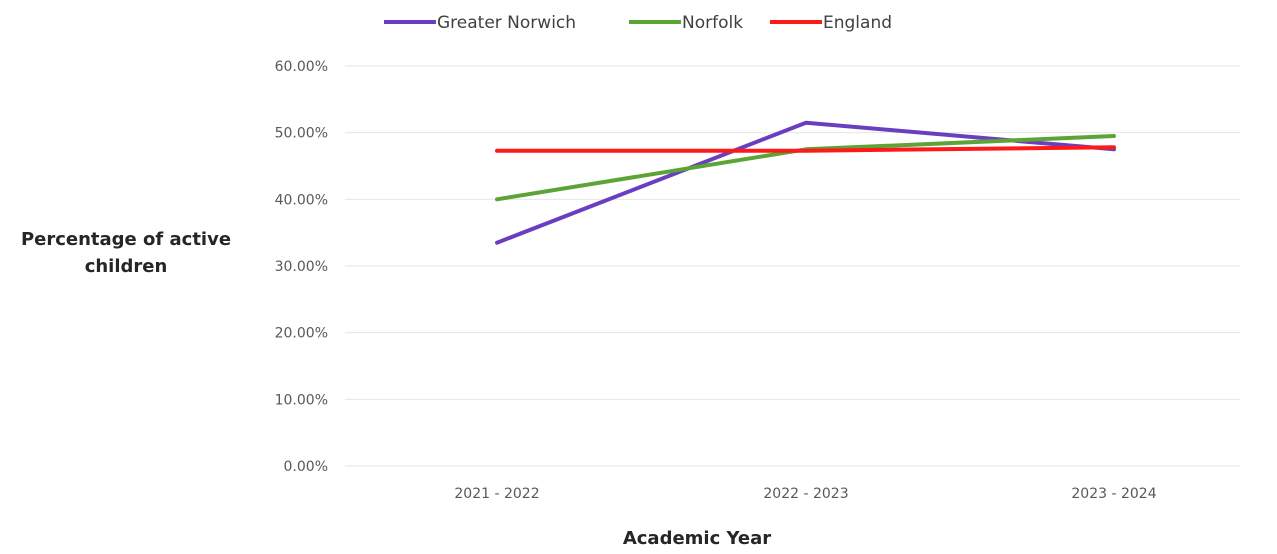 Image resolution: width=1277 pixels, height=554 pixels. I want to click on x-axis-ticks: 2021 - 2022 2022 - 2023 2023 - 2024, so click(805, 494).